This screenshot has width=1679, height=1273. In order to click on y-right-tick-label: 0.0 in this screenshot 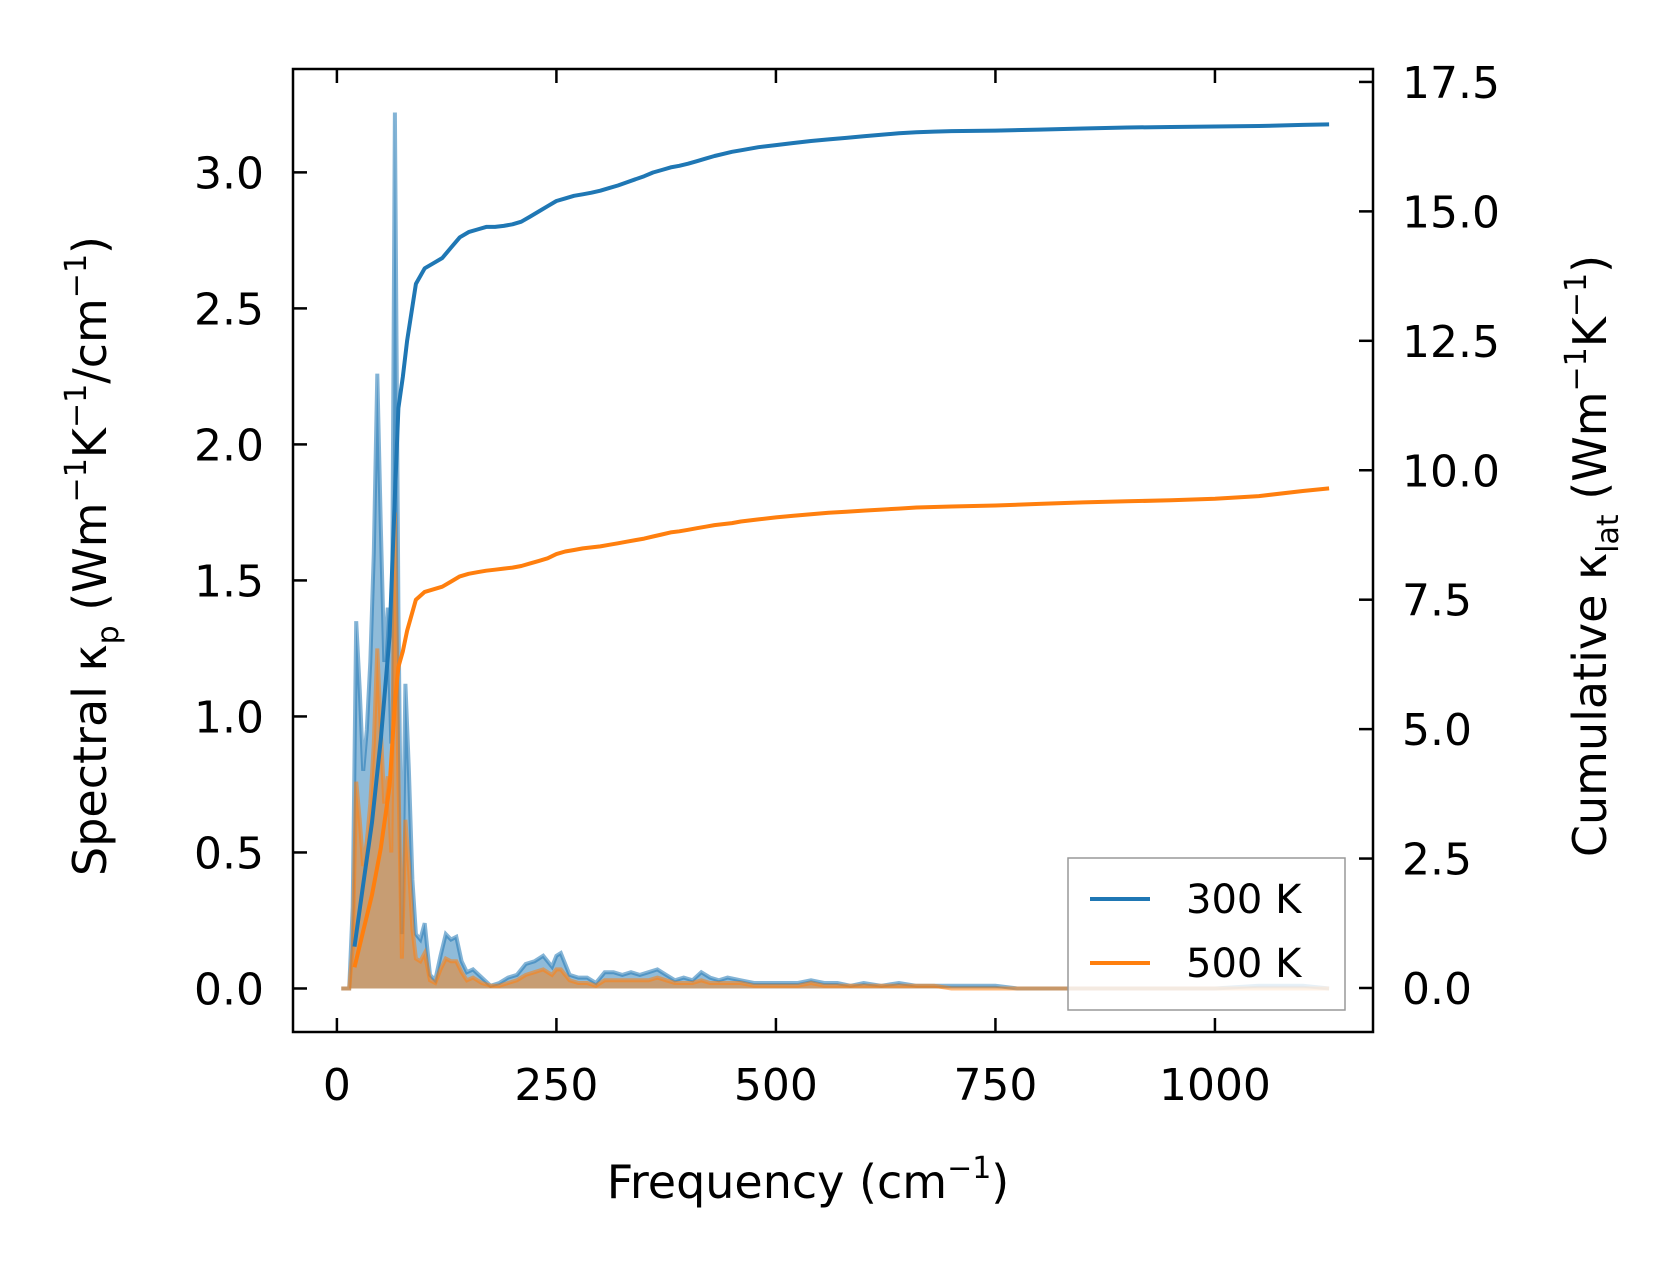, I will do `click(1437, 989)`.